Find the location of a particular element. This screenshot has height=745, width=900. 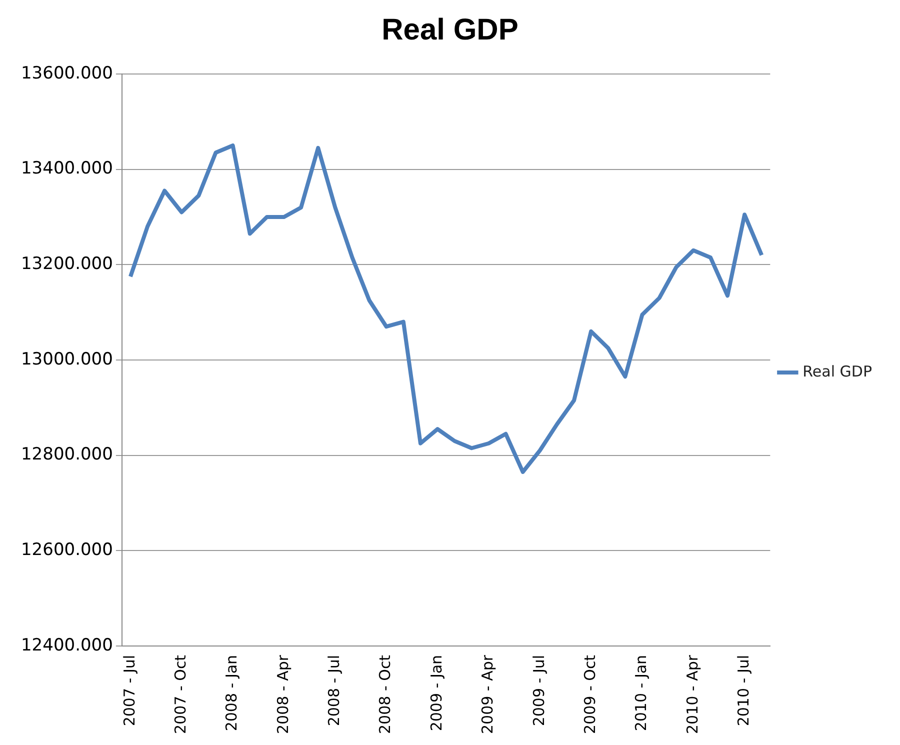

x-tick-label: 2007 - Oct is located at coordinates (181, 694).